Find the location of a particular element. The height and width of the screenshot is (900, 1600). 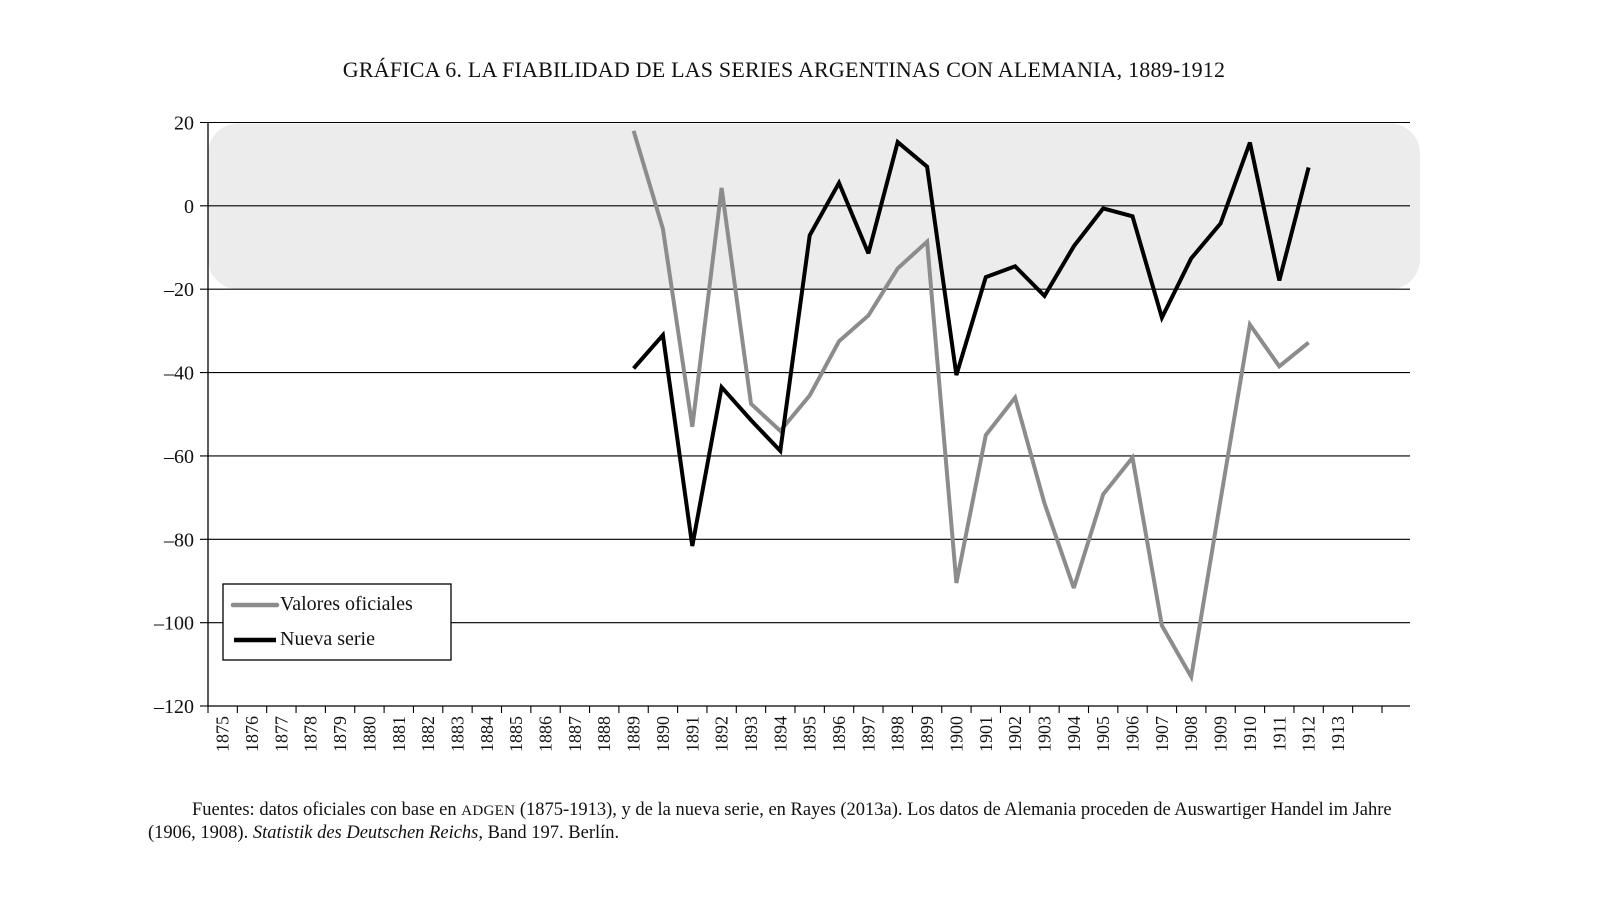

x-tick-label: 1904 is located at coordinates (1074, 734).